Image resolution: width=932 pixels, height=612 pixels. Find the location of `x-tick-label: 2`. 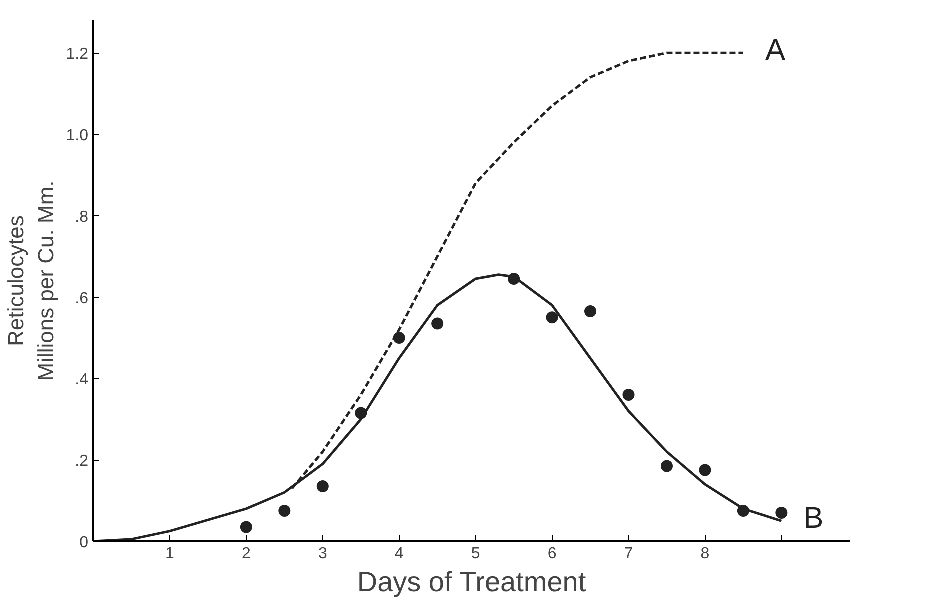

x-tick-label: 2 is located at coordinates (246, 554).